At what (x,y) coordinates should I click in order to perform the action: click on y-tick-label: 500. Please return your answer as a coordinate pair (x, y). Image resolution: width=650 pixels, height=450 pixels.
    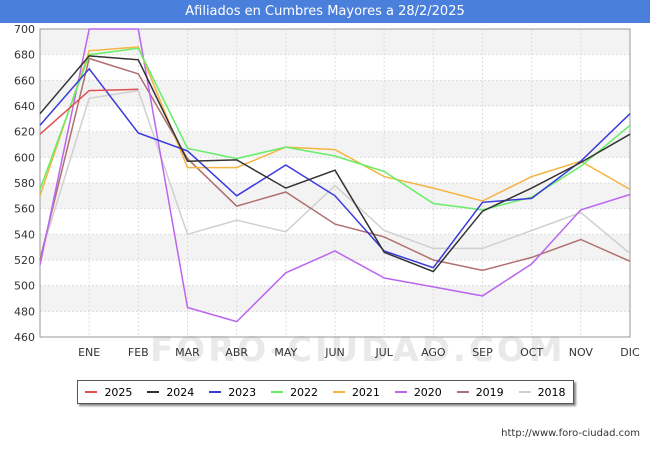
    Looking at the image, I should click on (24, 286).